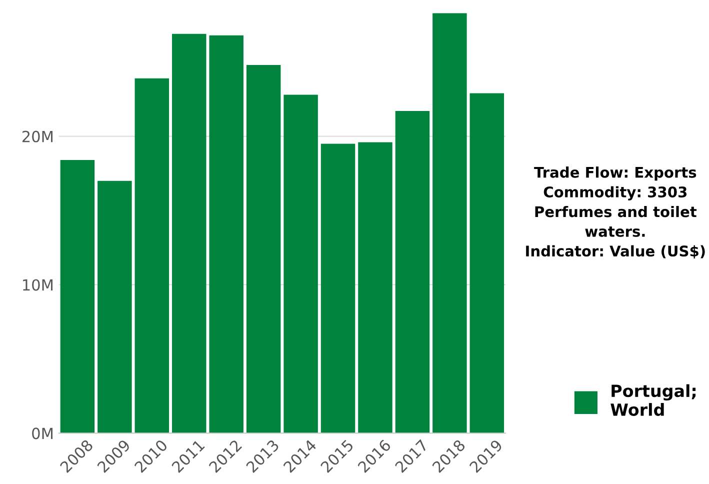  What do you see at coordinates (37, 285) in the screenshot?
I see `y-tick-label: 10M` at bounding box center [37, 285].